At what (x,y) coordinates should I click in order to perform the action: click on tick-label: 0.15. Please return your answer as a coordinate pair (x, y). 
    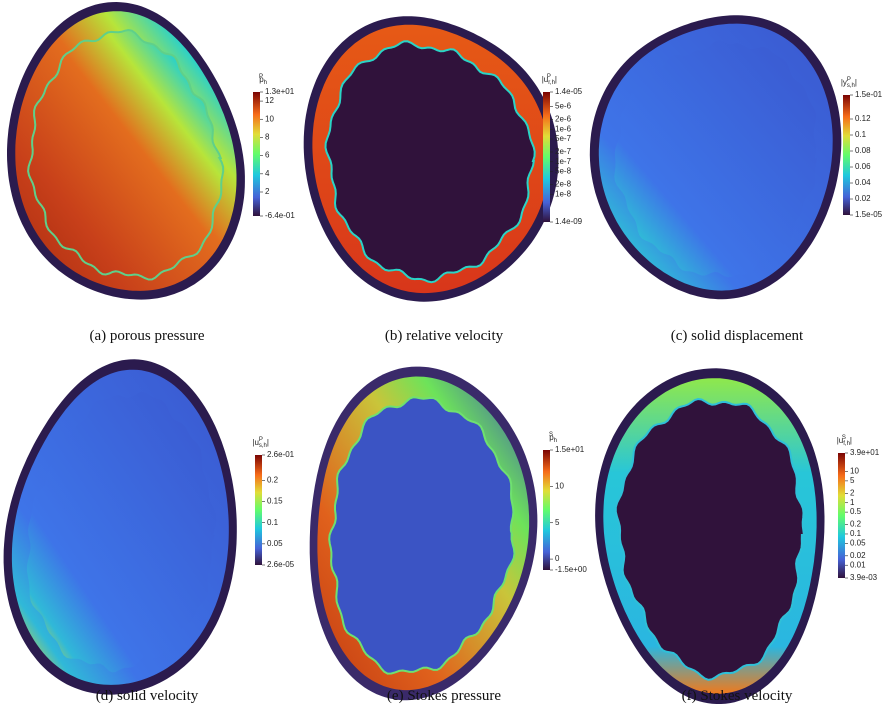
    Looking at the image, I should click on (275, 501).